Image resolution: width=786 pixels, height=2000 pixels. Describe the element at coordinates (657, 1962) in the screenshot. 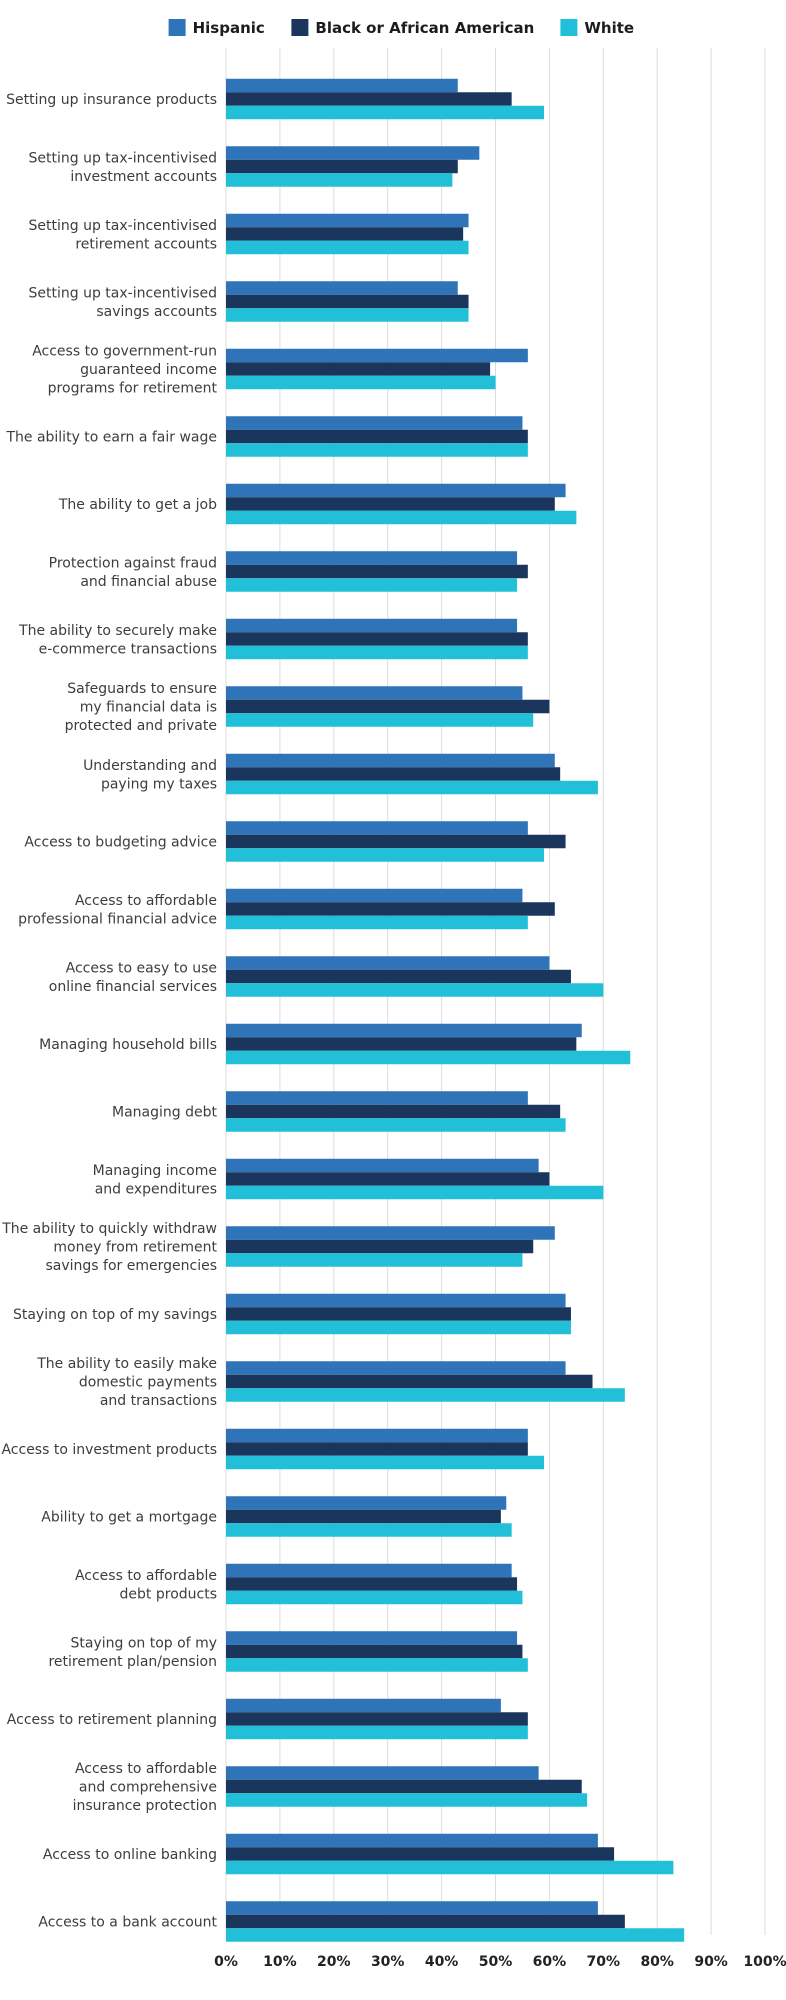

I see `x-tick-label: 80%` at that location.